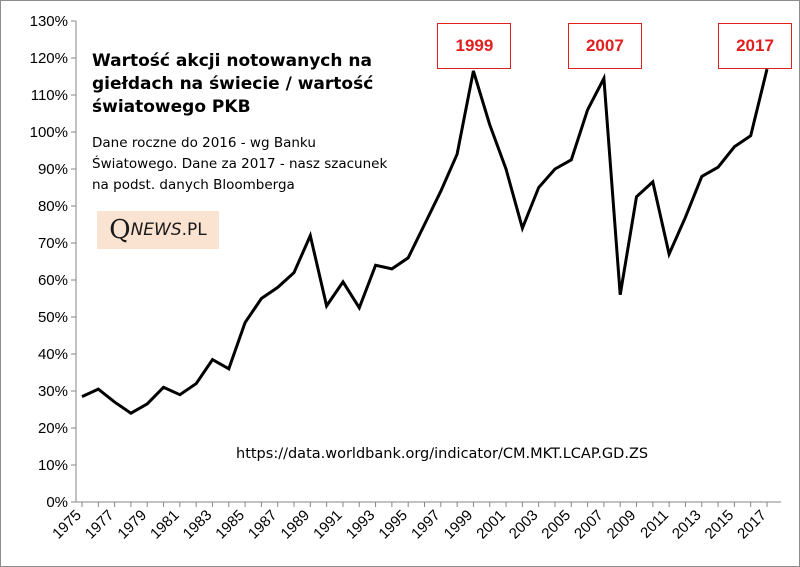 The width and height of the screenshot is (800, 567). What do you see at coordinates (53, 317) in the screenshot?
I see `y-tick-label: 50%` at bounding box center [53, 317].